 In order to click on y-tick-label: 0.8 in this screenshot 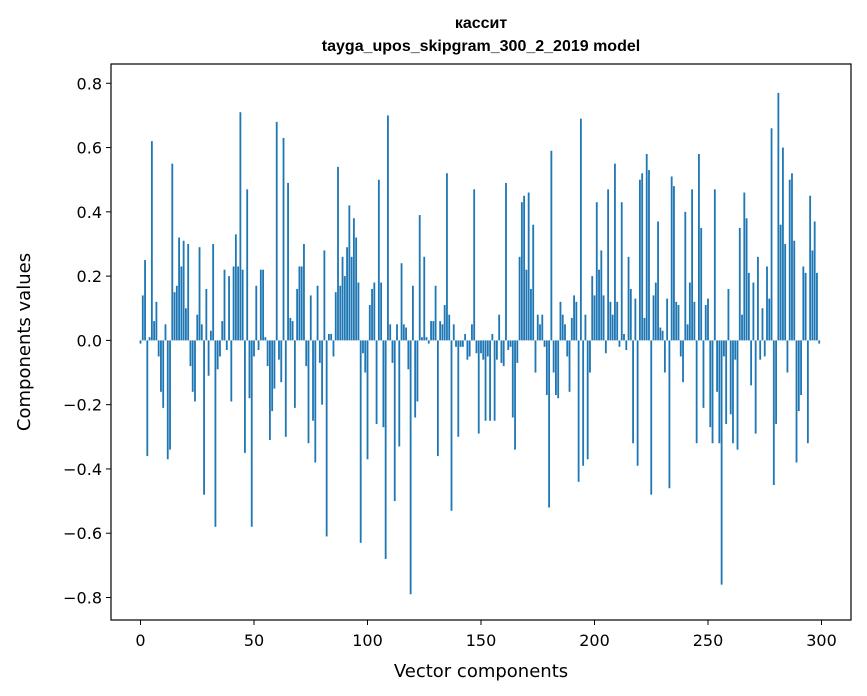, I will do `click(89, 83)`.